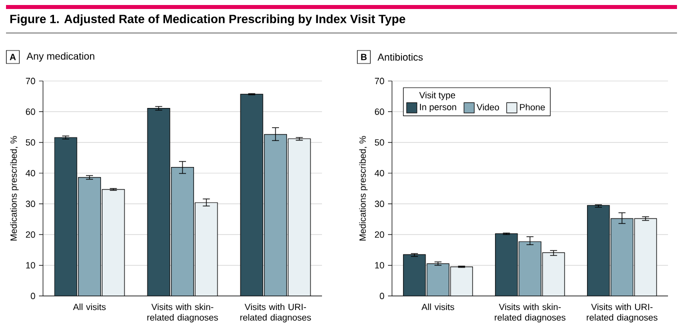 The width and height of the screenshot is (683, 334). Describe the element at coordinates (488, 107) in the screenshot. I see `legend-label: Video` at that location.